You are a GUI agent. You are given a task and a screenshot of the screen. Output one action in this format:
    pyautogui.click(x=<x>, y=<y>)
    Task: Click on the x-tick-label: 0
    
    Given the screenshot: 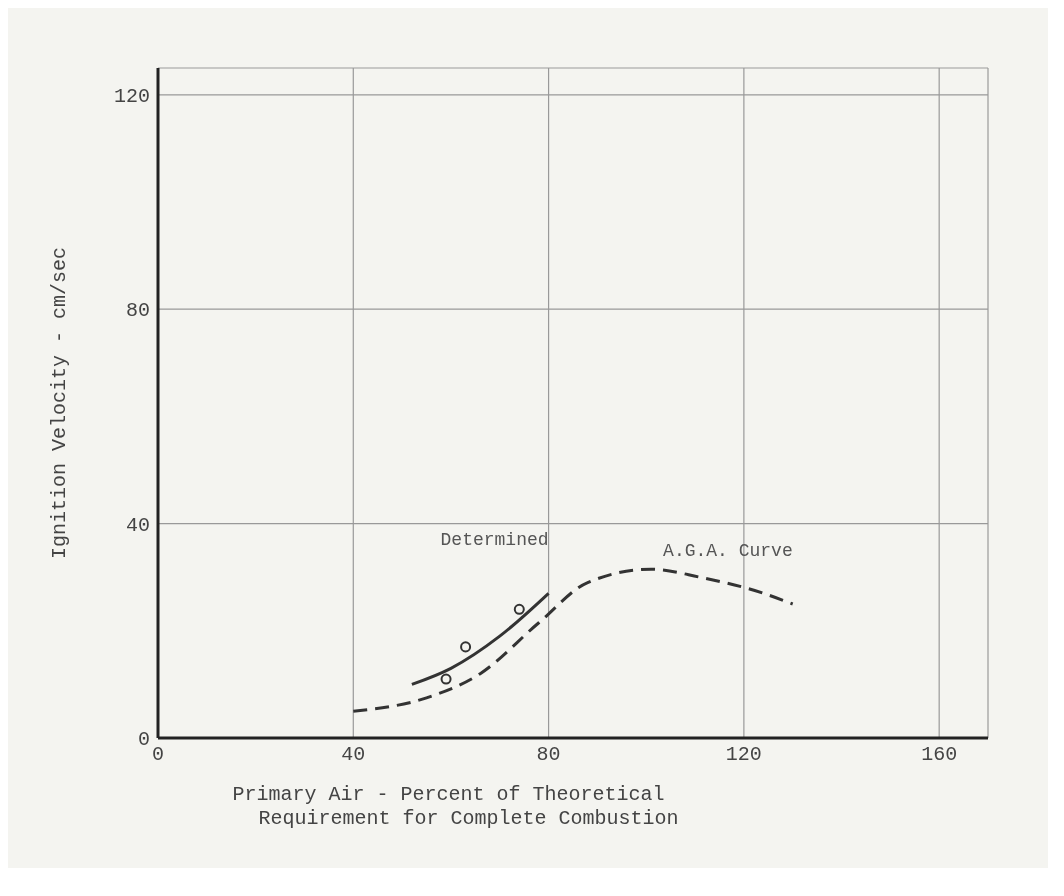 What is the action you would take?
    pyautogui.click(x=158, y=755)
    